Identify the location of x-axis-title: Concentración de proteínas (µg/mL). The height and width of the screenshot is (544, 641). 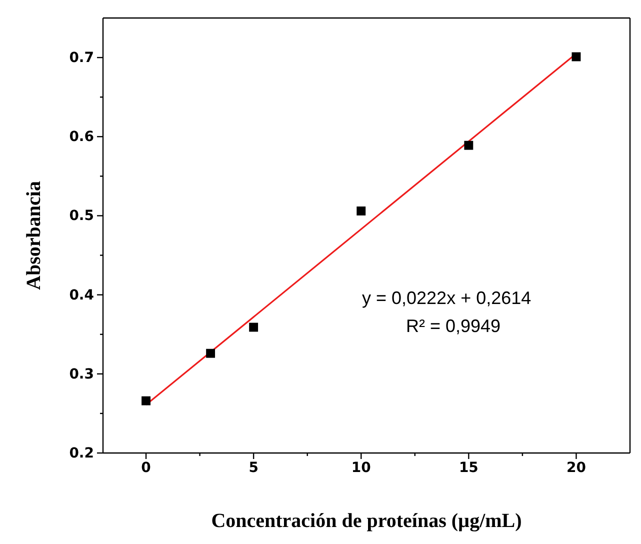
(366, 521).